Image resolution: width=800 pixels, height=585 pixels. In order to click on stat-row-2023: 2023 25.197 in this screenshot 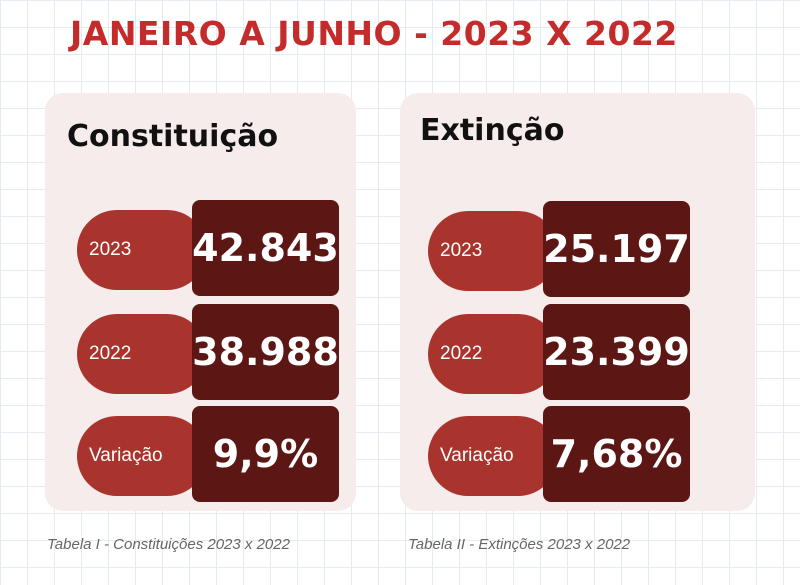, I will do `click(559, 249)`.